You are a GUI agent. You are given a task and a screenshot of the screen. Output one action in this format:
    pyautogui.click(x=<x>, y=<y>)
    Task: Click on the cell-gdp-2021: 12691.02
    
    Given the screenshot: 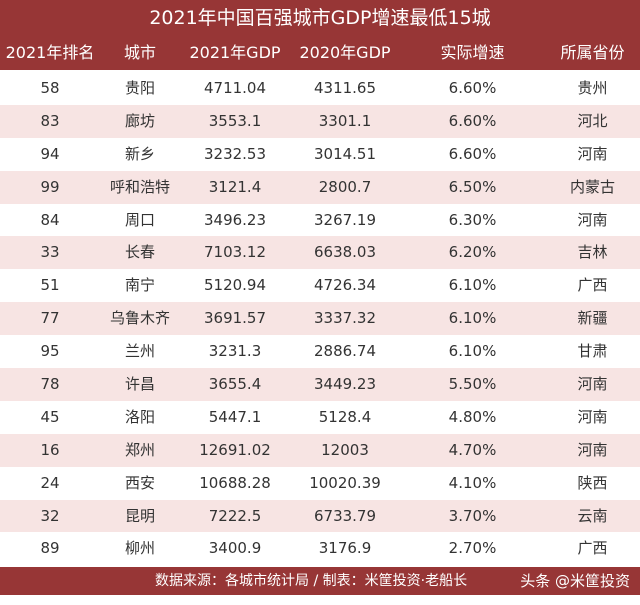 What is the action you would take?
    pyautogui.click(x=235, y=449)
    